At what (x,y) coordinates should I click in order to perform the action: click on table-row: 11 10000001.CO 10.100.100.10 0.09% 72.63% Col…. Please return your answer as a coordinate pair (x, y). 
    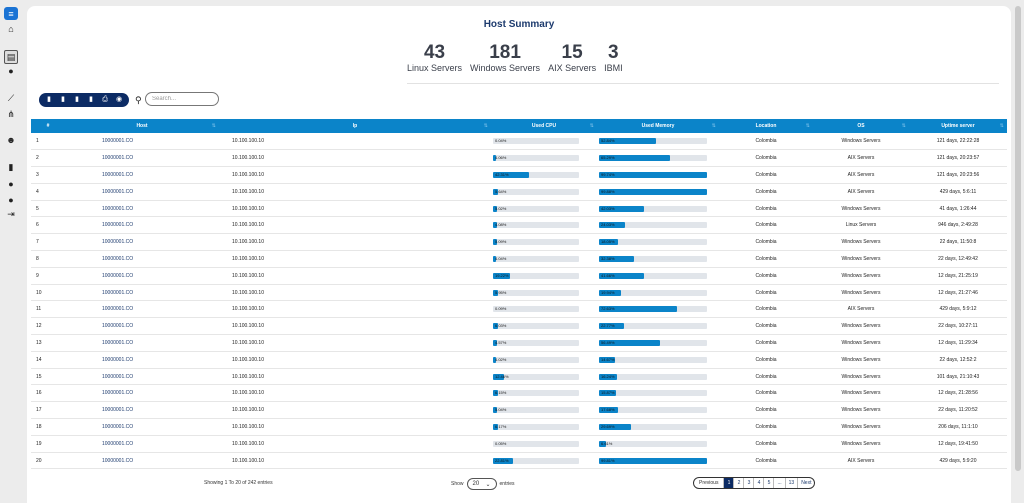
    Looking at the image, I should click on (519, 309).